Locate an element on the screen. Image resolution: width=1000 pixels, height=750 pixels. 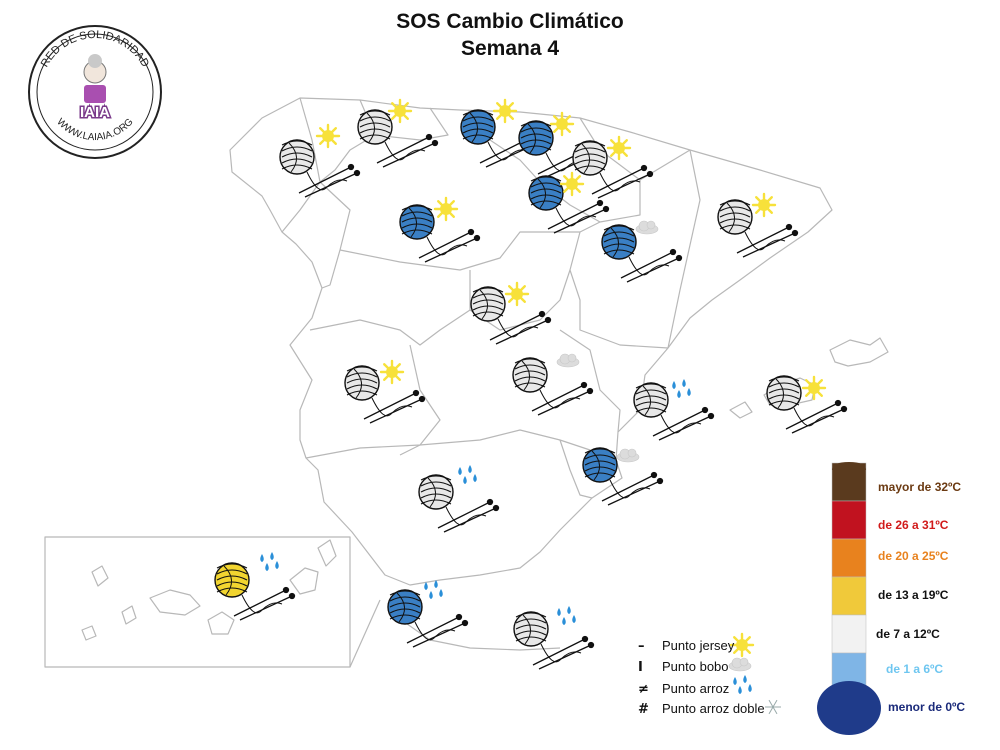
thermometer-bulb is located at coordinates (849, 708).